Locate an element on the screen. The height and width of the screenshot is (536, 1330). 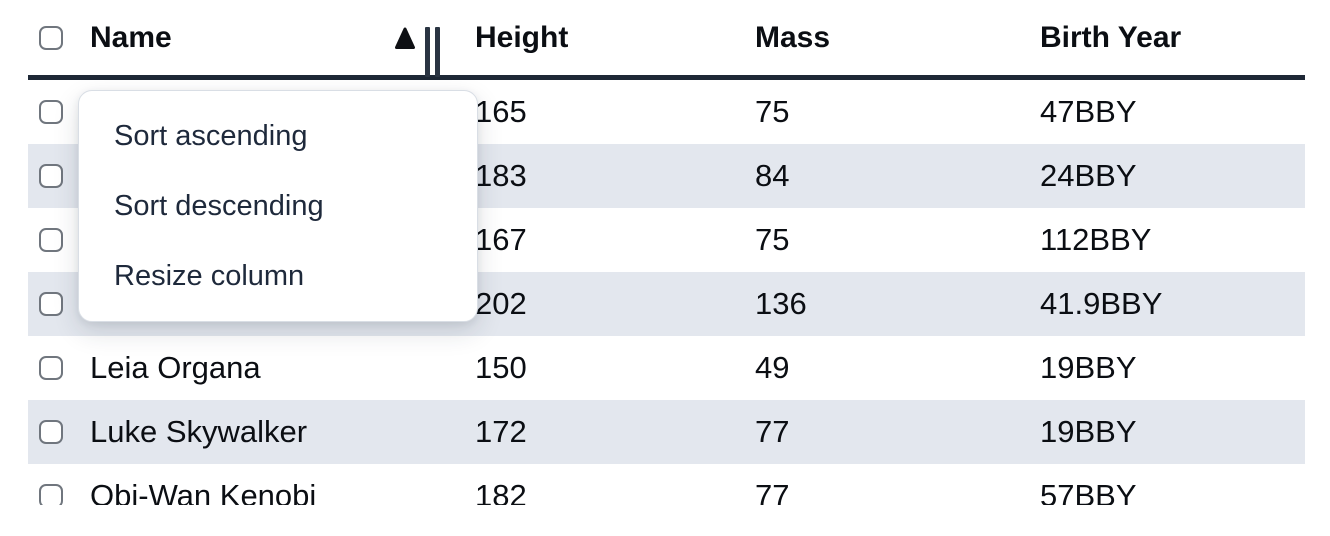
menu-item-resize-column: Resize column is located at coordinates (209, 275).